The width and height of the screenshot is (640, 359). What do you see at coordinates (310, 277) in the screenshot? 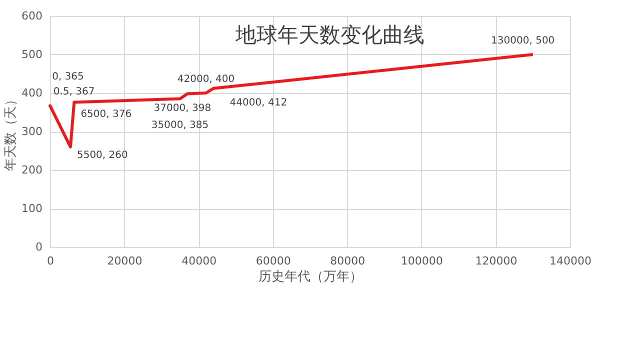
I see `x-axis-title: 历史年代（万年）` at bounding box center [310, 277].